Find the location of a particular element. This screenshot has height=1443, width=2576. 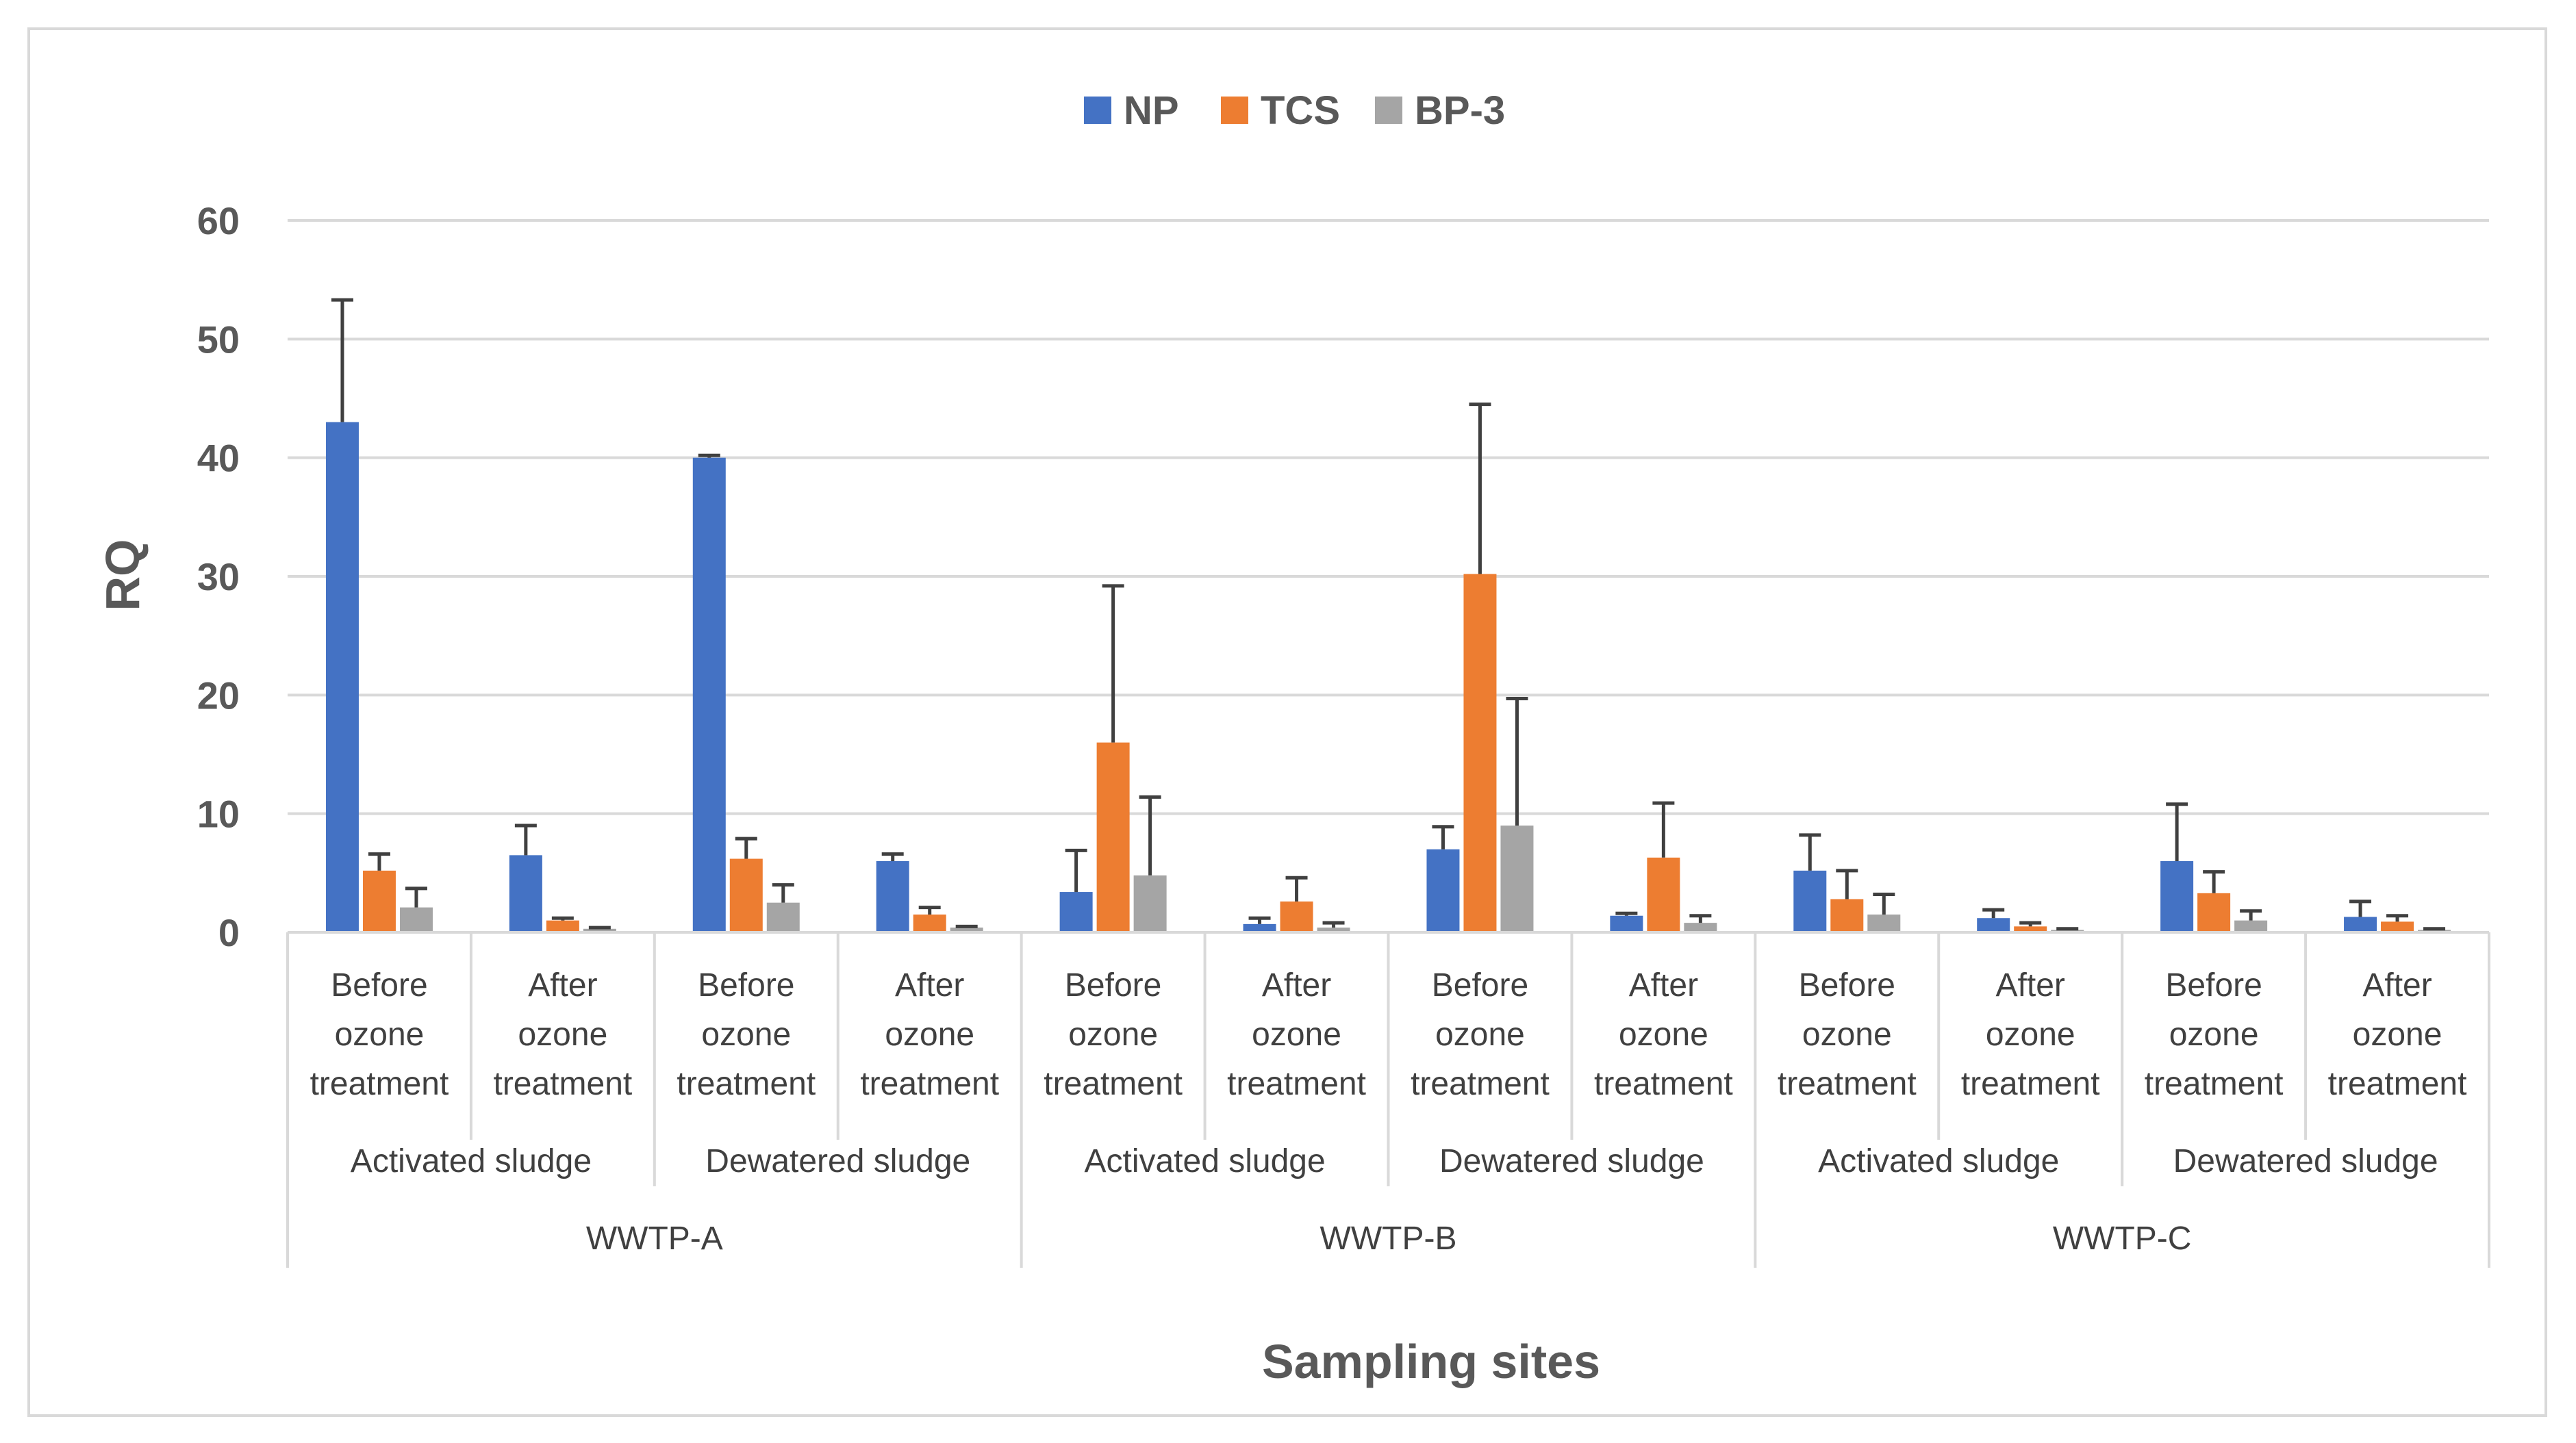

x-axis-title: Sampling sites is located at coordinates (1431, 1361).